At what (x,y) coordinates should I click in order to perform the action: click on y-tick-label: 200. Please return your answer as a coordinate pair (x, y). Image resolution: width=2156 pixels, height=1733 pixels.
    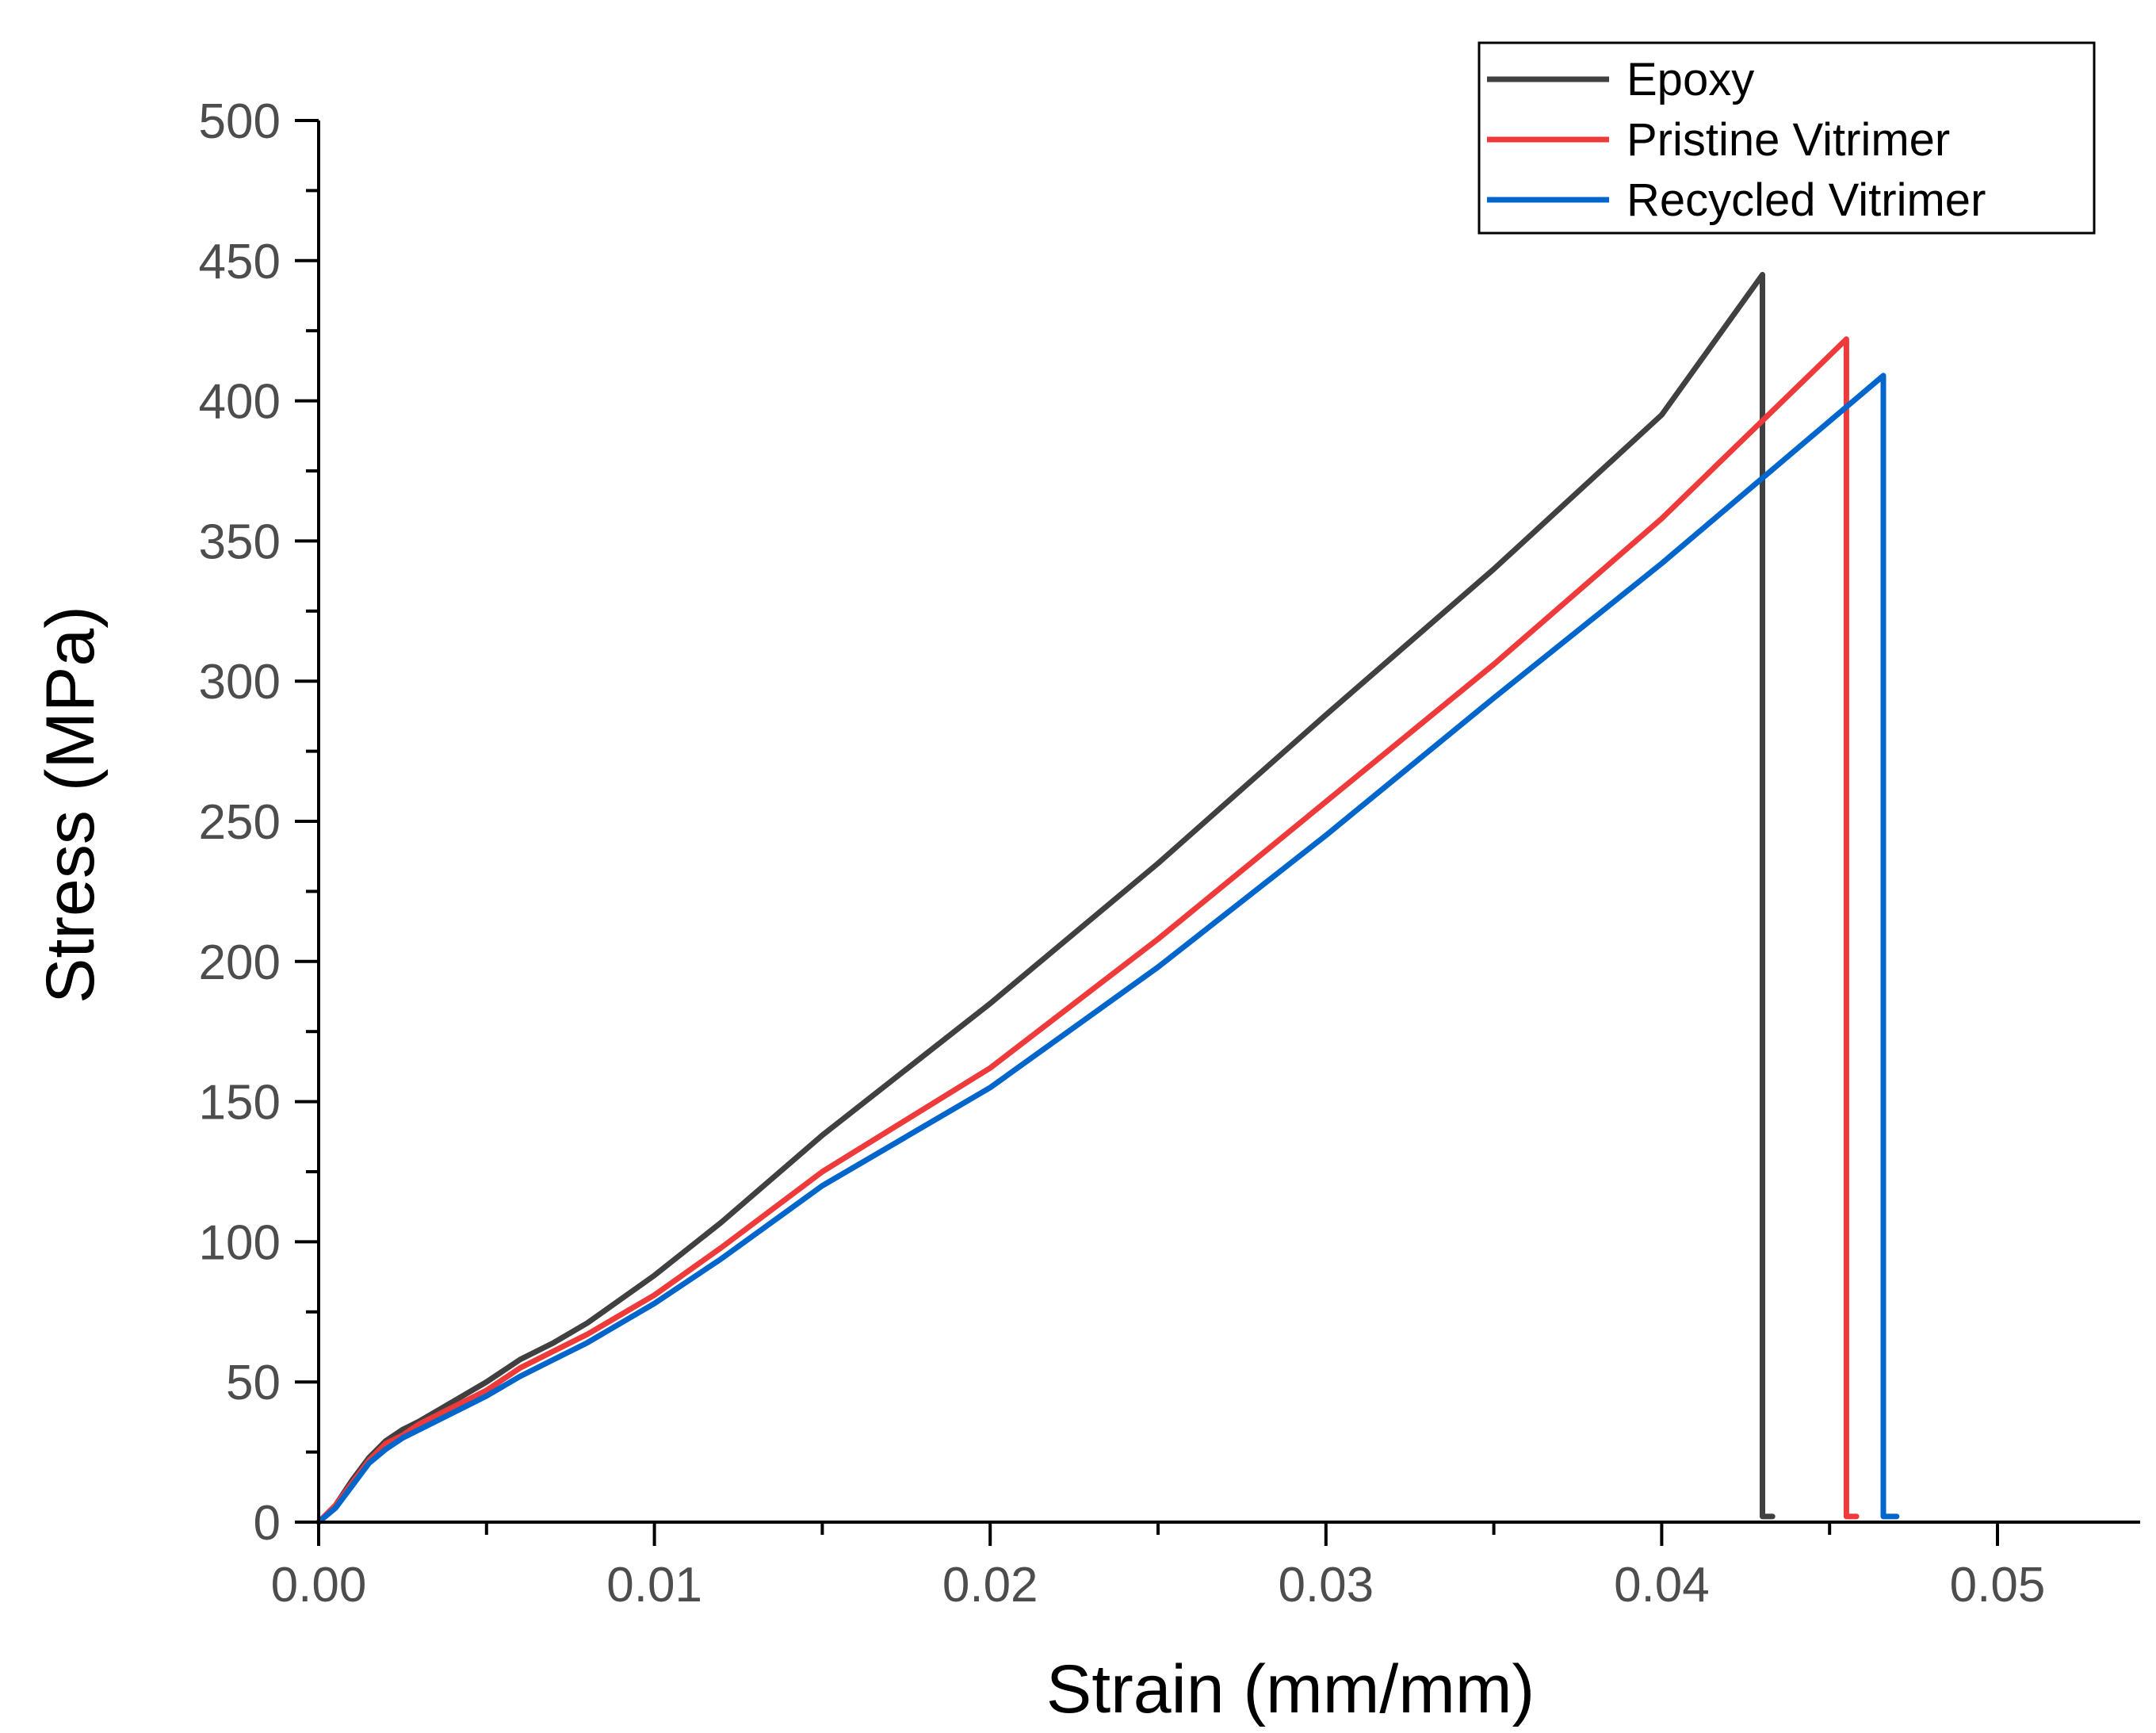
    Looking at the image, I should click on (240, 962).